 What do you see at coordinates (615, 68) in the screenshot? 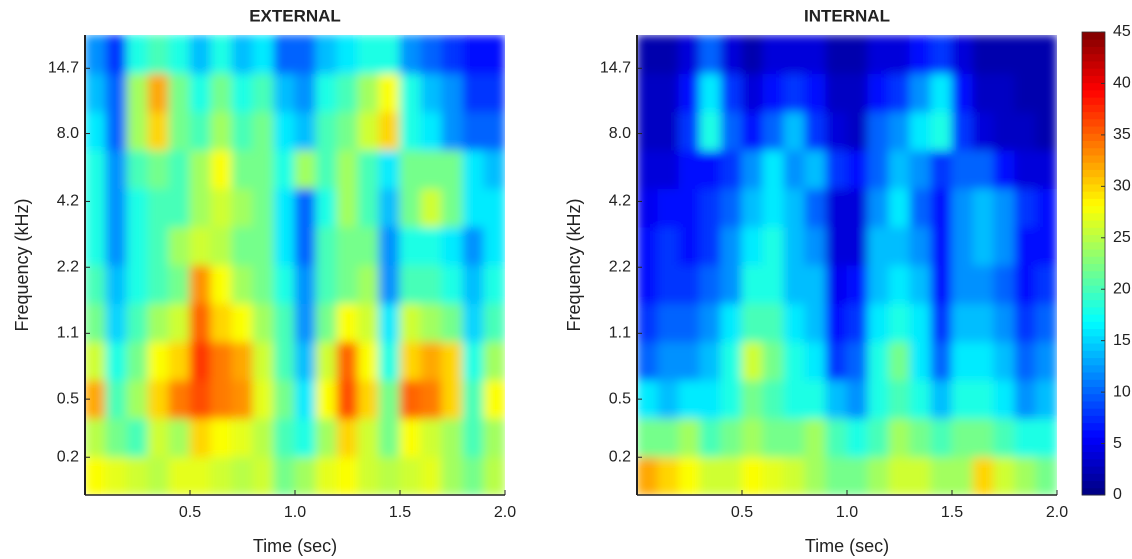
I see `y-tick-label: 14.7` at bounding box center [615, 68].